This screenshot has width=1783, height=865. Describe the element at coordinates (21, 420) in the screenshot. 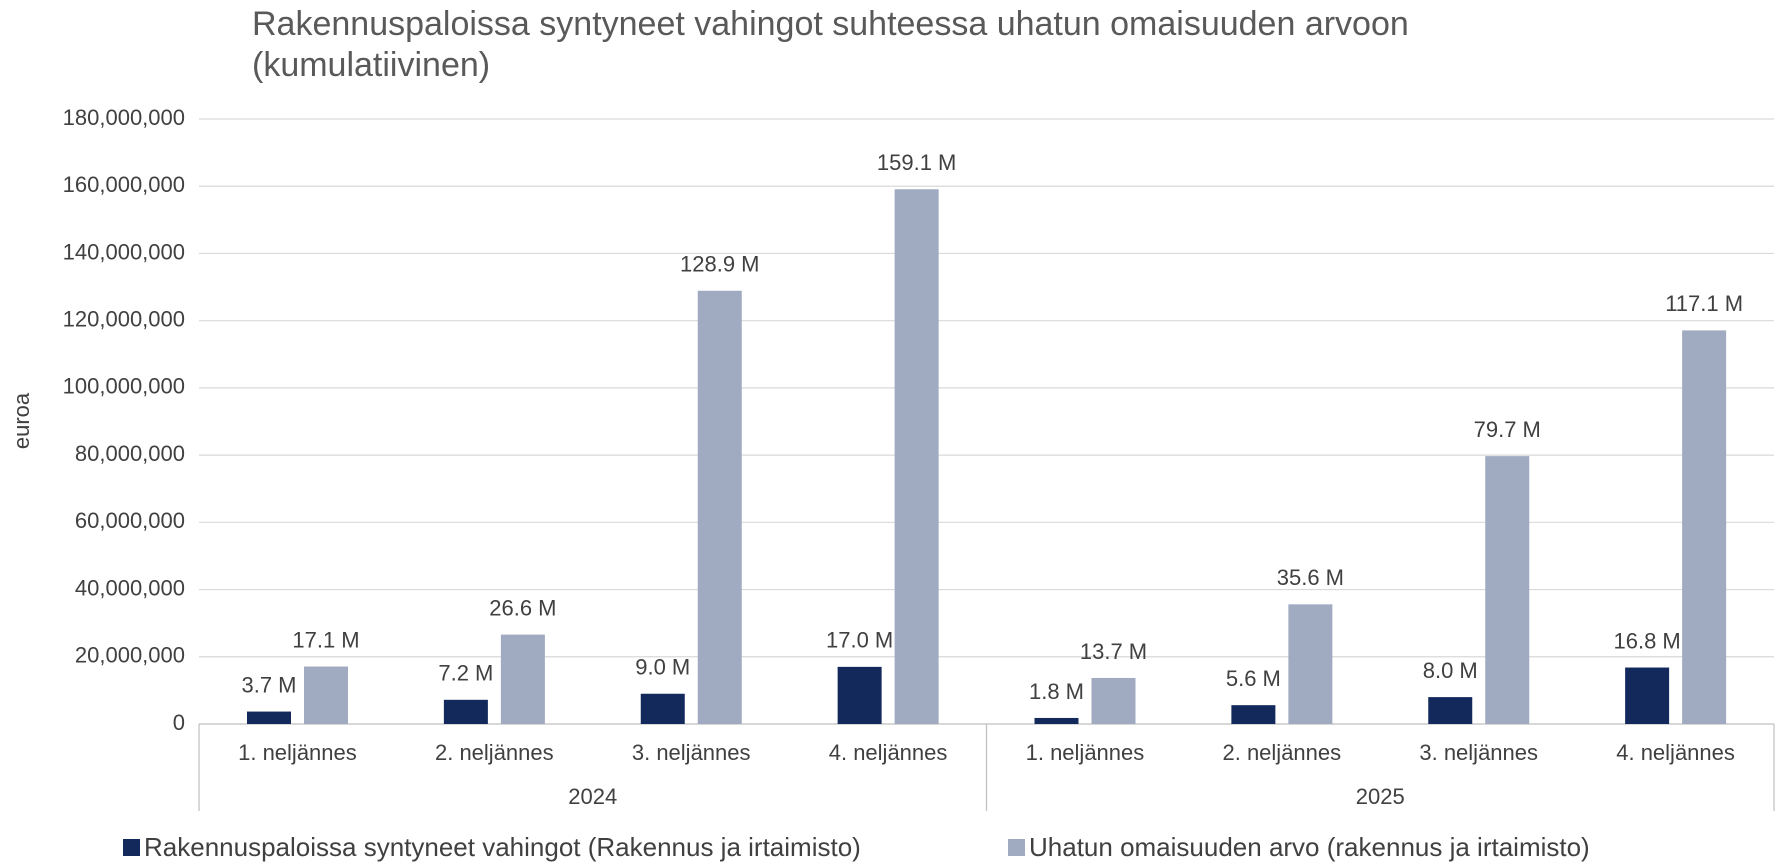

I see `y-axis-label: euroa` at that location.